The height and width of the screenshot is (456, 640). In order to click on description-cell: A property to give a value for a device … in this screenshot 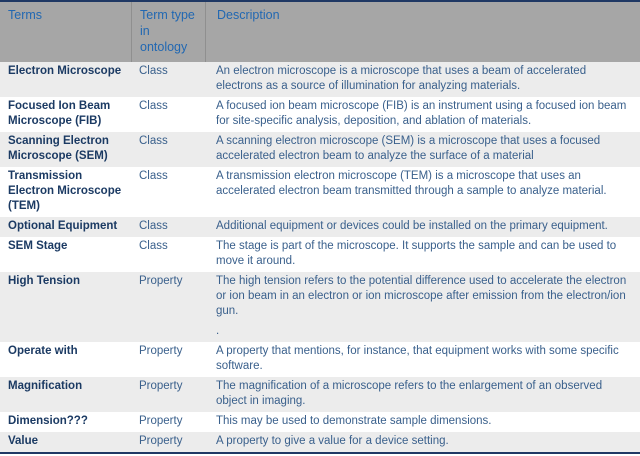, I will do `click(332, 441)`.